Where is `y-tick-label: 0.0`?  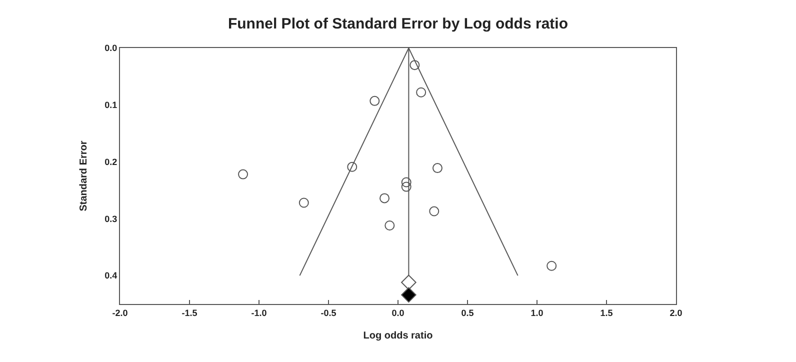
y-tick-label: 0.0 is located at coordinates (111, 48).